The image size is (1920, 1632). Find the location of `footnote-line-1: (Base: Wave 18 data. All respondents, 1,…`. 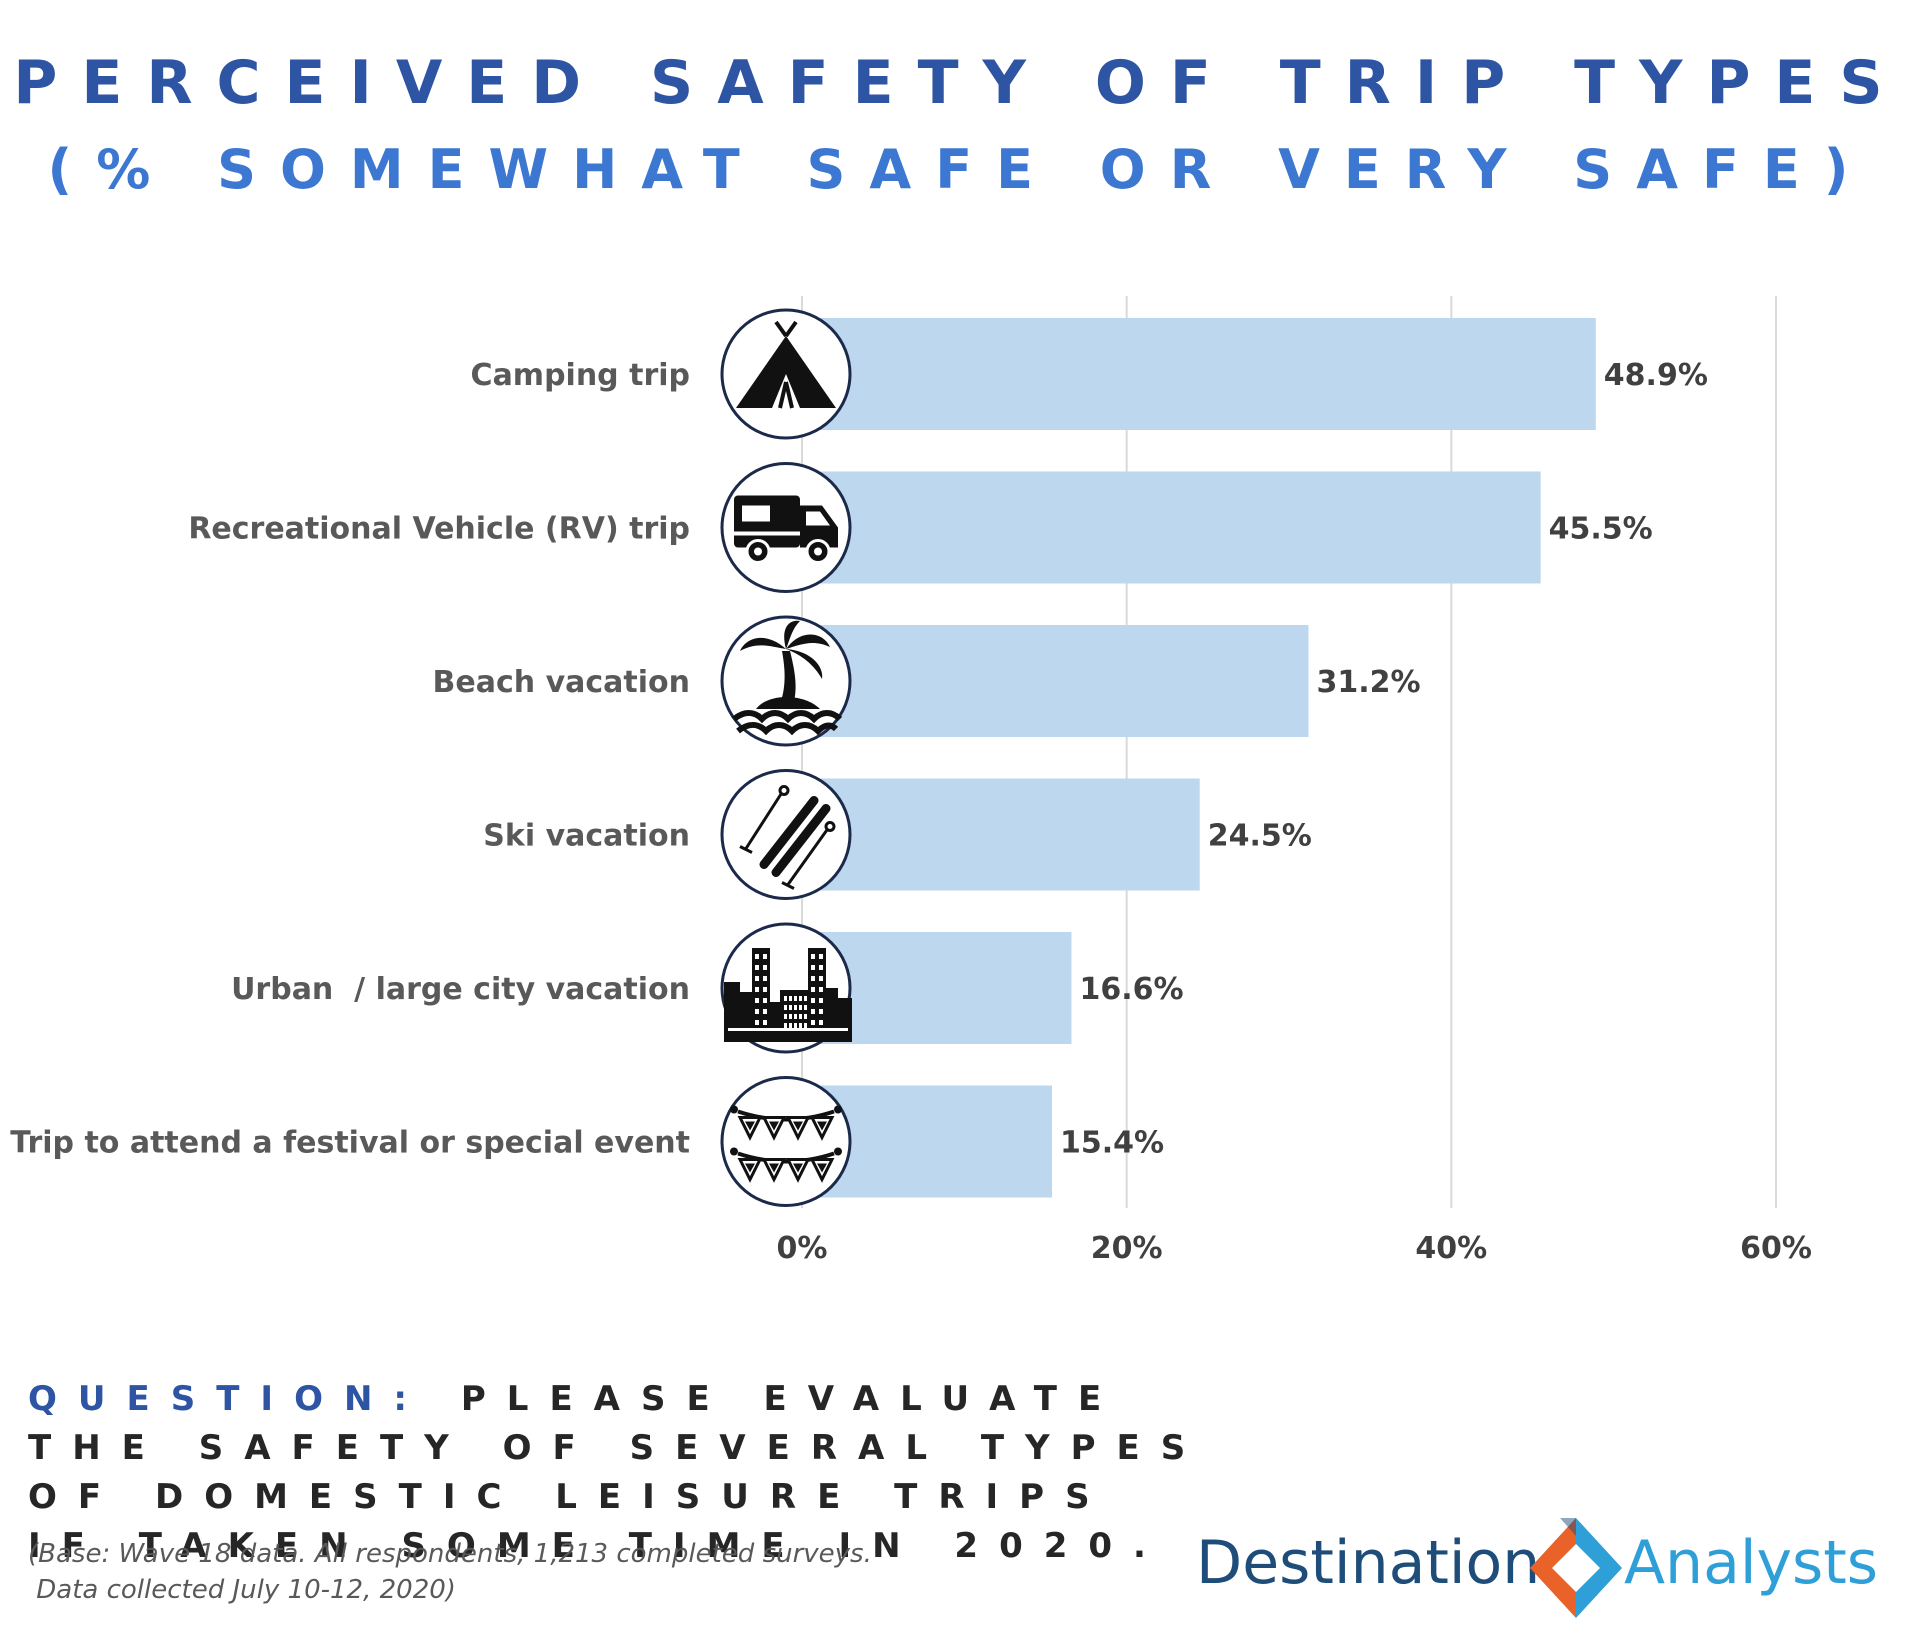

footnote-line-1: (Base: Wave 18 data. All respondents, 1,… is located at coordinates (450, 1554).